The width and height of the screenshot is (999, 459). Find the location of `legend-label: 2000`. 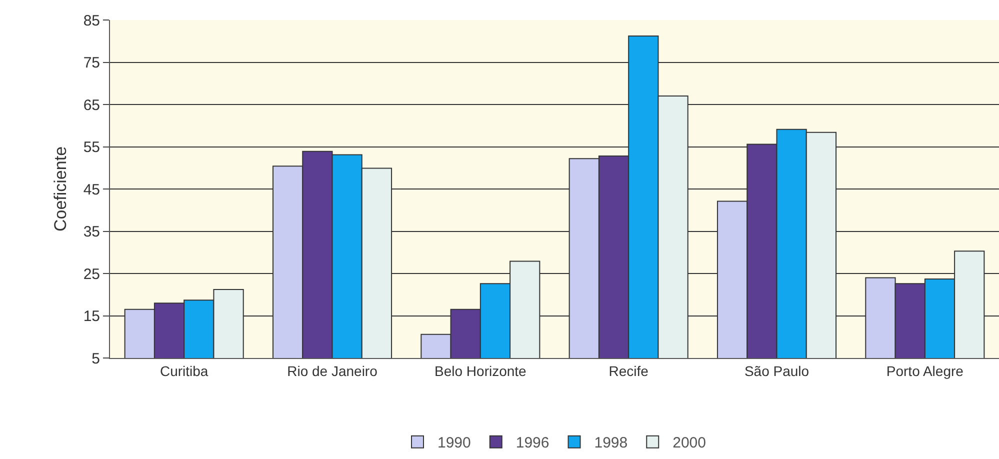

legend-label: 2000 is located at coordinates (689, 443).